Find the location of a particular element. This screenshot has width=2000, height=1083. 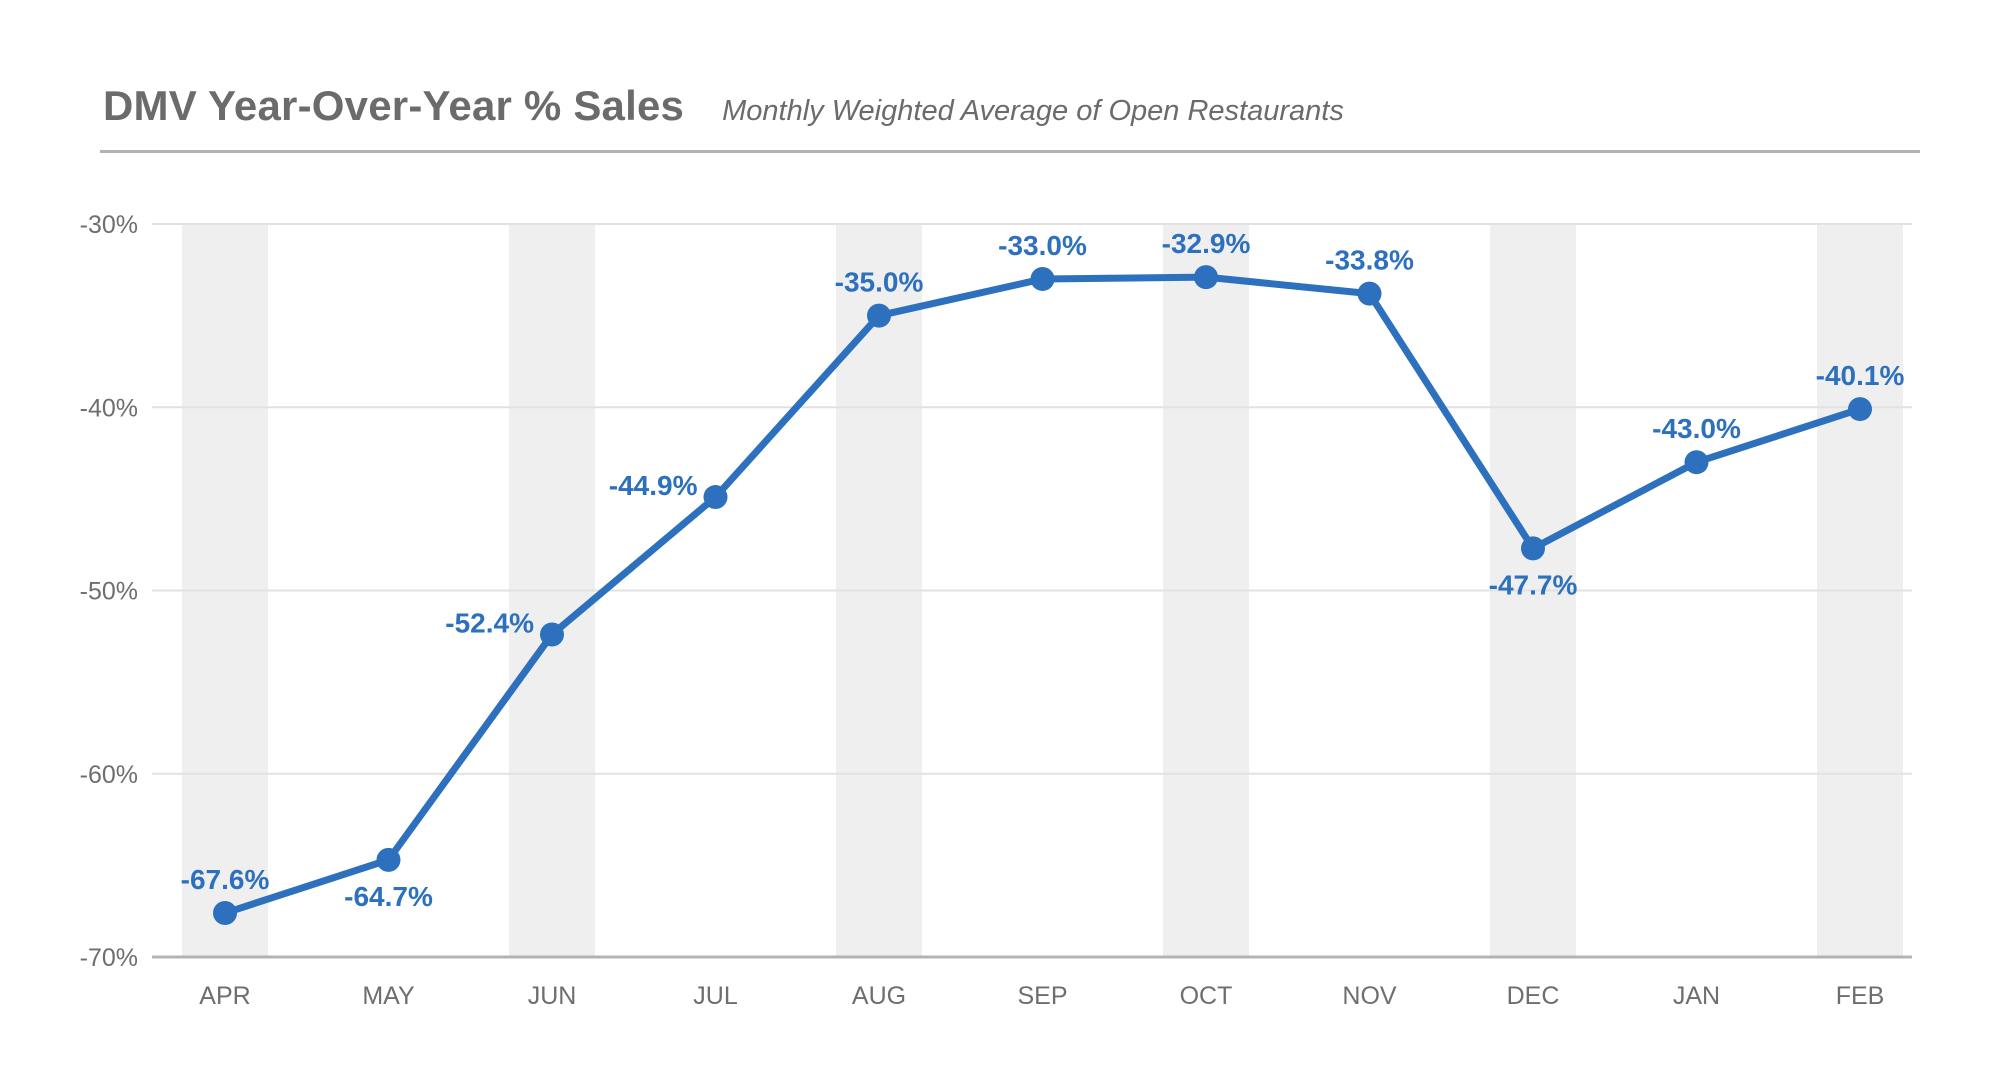

data-label: -33.8% is located at coordinates (1369, 260).